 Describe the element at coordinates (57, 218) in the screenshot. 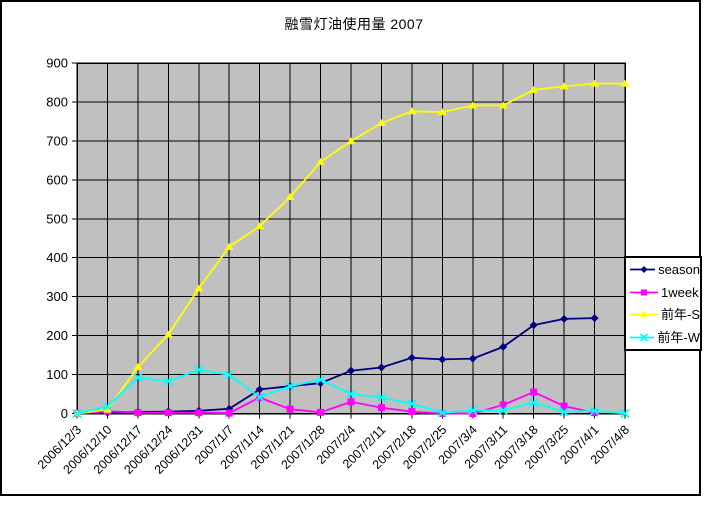

I see `y-tick-label: 500` at that location.